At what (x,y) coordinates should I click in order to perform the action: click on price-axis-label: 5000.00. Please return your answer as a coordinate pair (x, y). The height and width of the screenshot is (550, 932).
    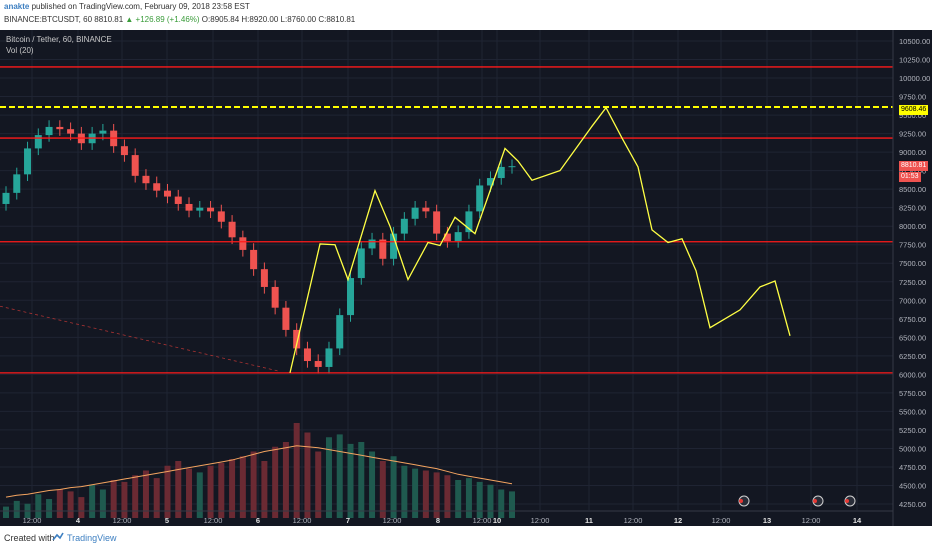
    Looking at the image, I should click on (912, 448).